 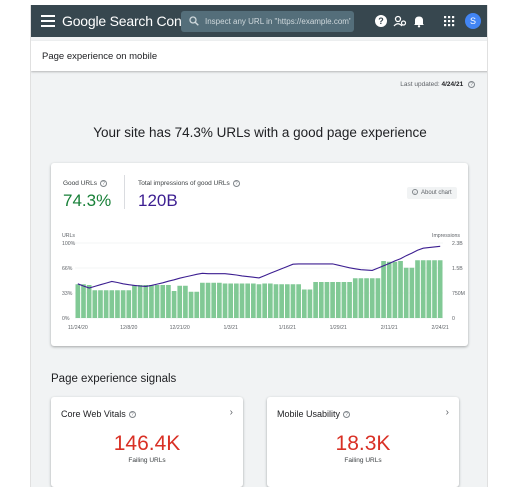 I want to click on x-tick-label: 11/24/20, so click(x=78, y=328).